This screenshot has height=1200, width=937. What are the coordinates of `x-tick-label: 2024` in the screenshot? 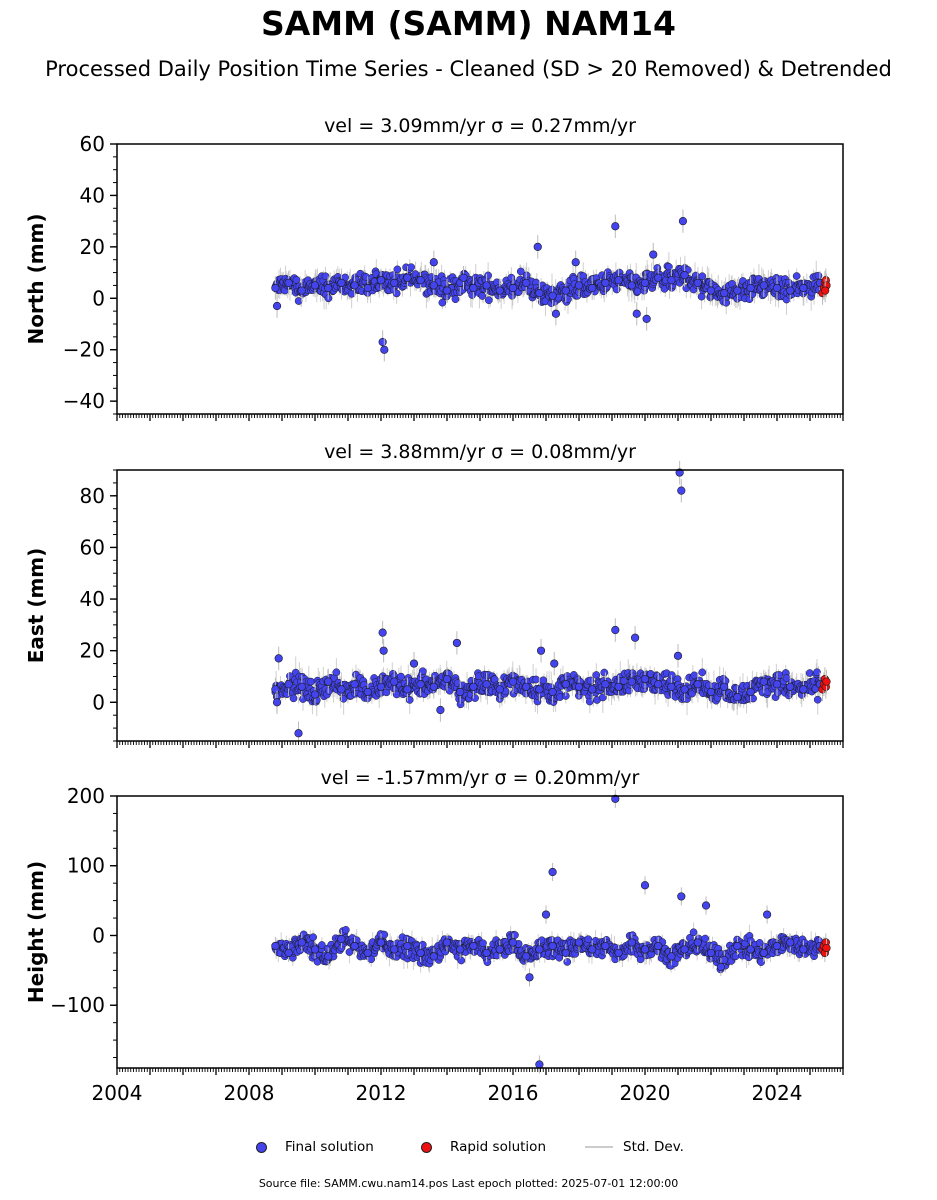 It's located at (777, 1093).